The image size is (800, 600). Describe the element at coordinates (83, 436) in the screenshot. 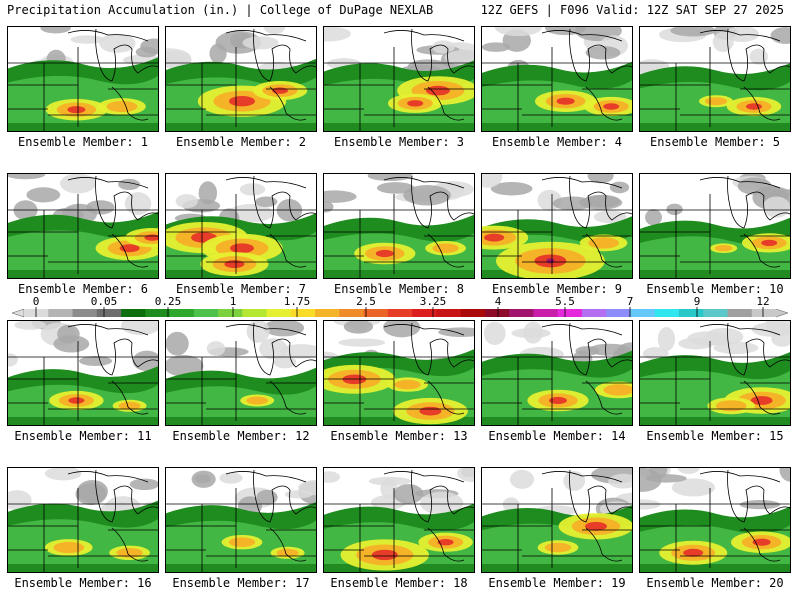

I see `ensemble-member-label: Ensemble Member: 11` at that location.